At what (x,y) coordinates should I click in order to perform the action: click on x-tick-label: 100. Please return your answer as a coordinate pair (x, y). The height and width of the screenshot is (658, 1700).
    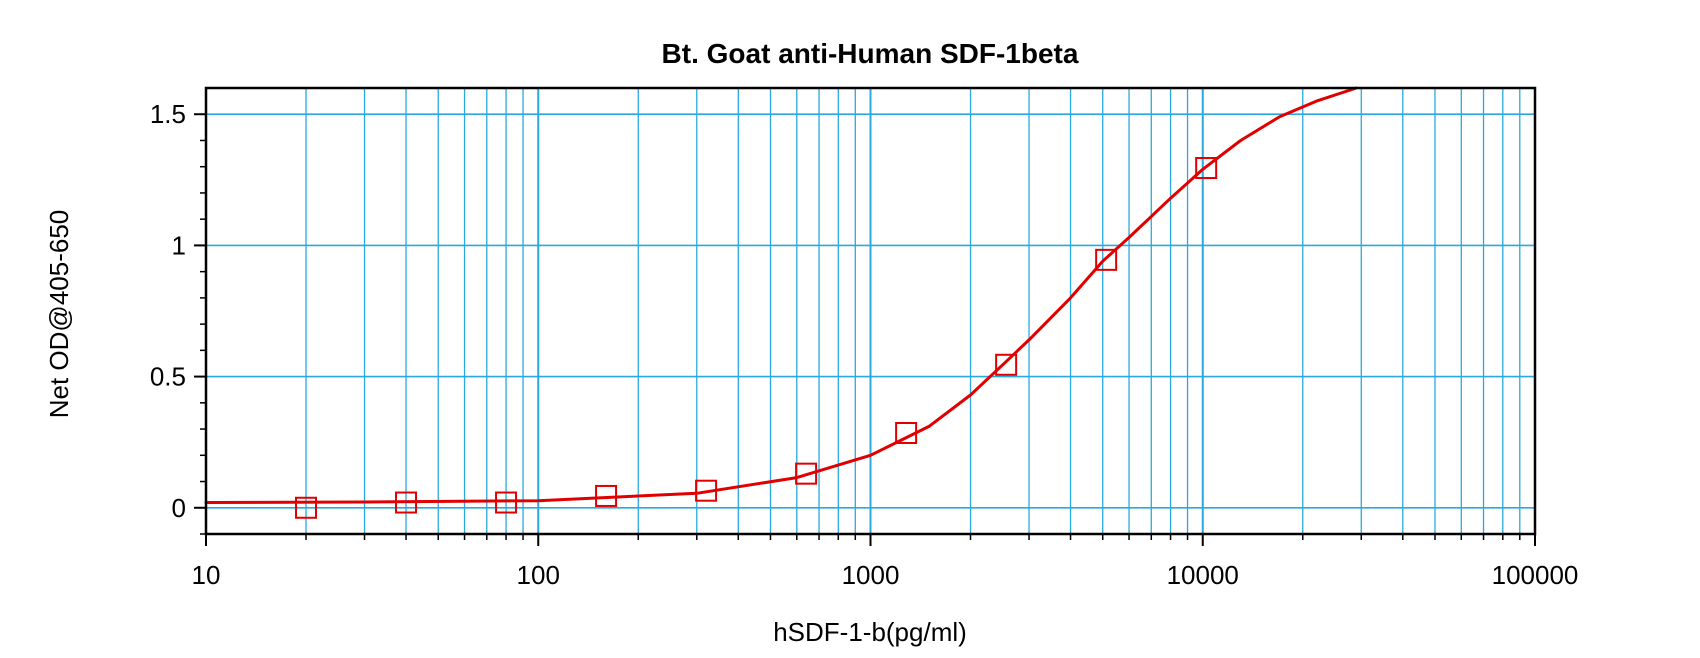
    Looking at the image, I should click on (538, 575).